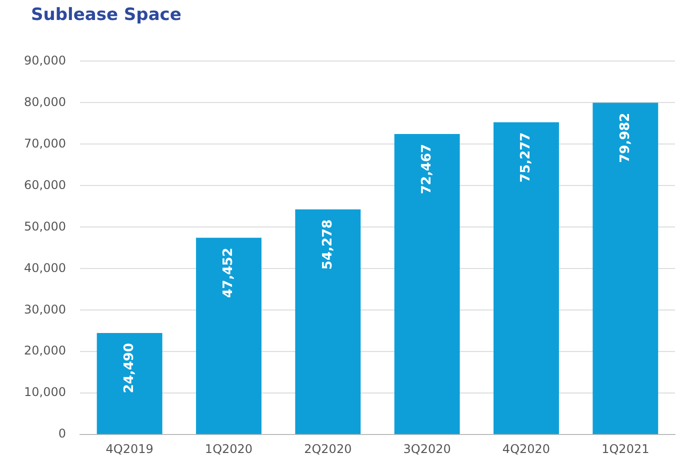 The height and width of the screenshot is (470, 685). I want to click on y-tick-label: 0, so click(62, 433).